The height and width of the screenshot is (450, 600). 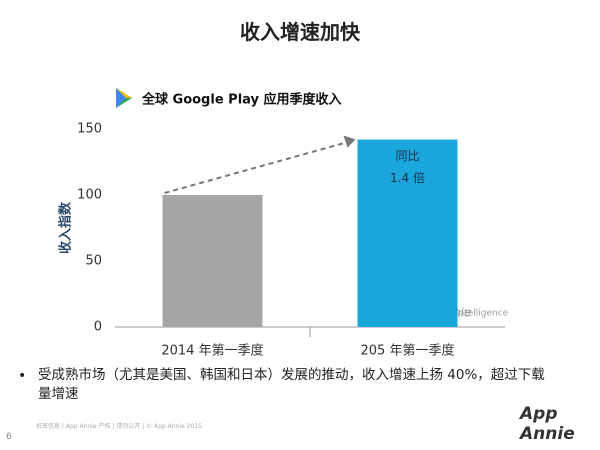 What do you see at coordinates (9, 437) in the screenshot?
I see `page-number: 6` at bounding box center [9, 437].